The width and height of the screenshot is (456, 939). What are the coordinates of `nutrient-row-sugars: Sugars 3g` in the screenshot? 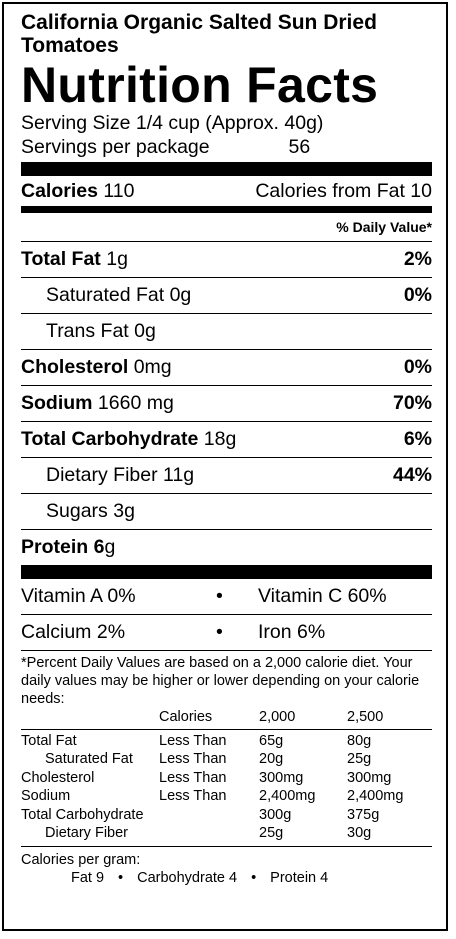 It's located at (226, 512).